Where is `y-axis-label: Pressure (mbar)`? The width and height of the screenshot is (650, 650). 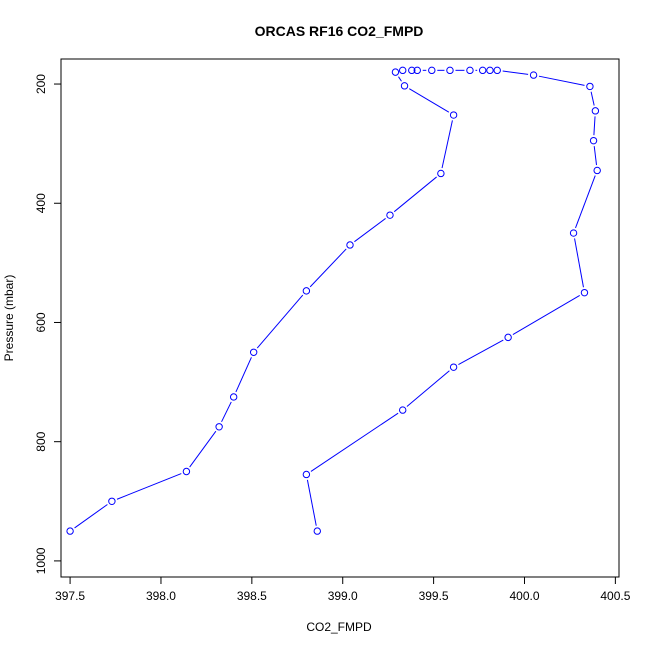 y-axis-label: Pressure (mbar) is located at coordinates (9, 318).